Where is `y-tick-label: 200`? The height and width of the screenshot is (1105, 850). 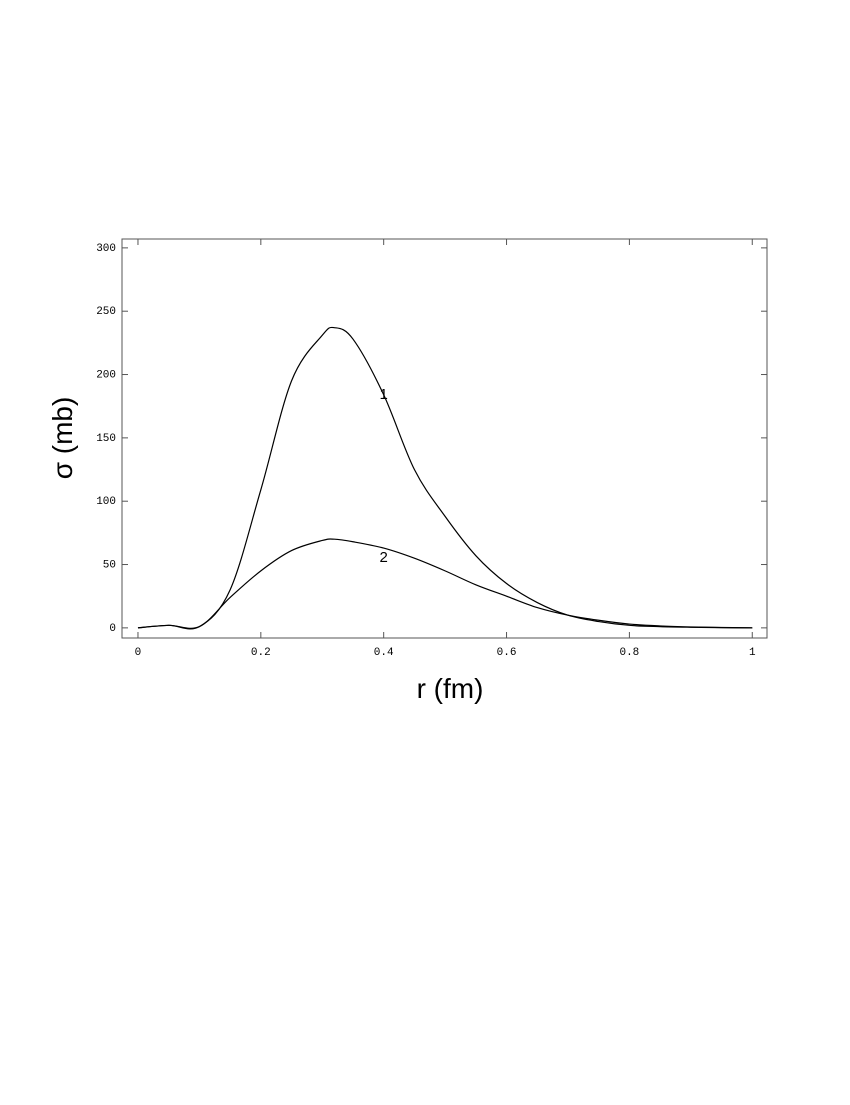 y-tick-label: 200 is located at coordinates (106, 375).